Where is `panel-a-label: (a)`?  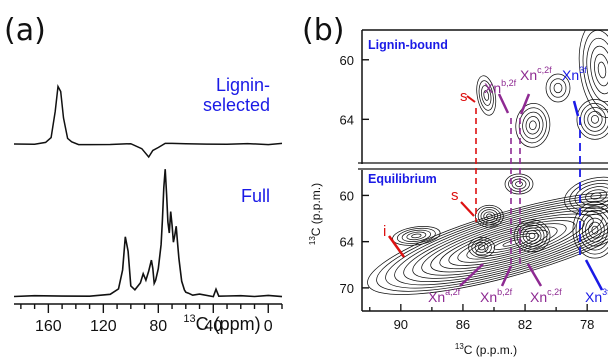
panel-a-label: (a) is located at coordinates (25, 30).